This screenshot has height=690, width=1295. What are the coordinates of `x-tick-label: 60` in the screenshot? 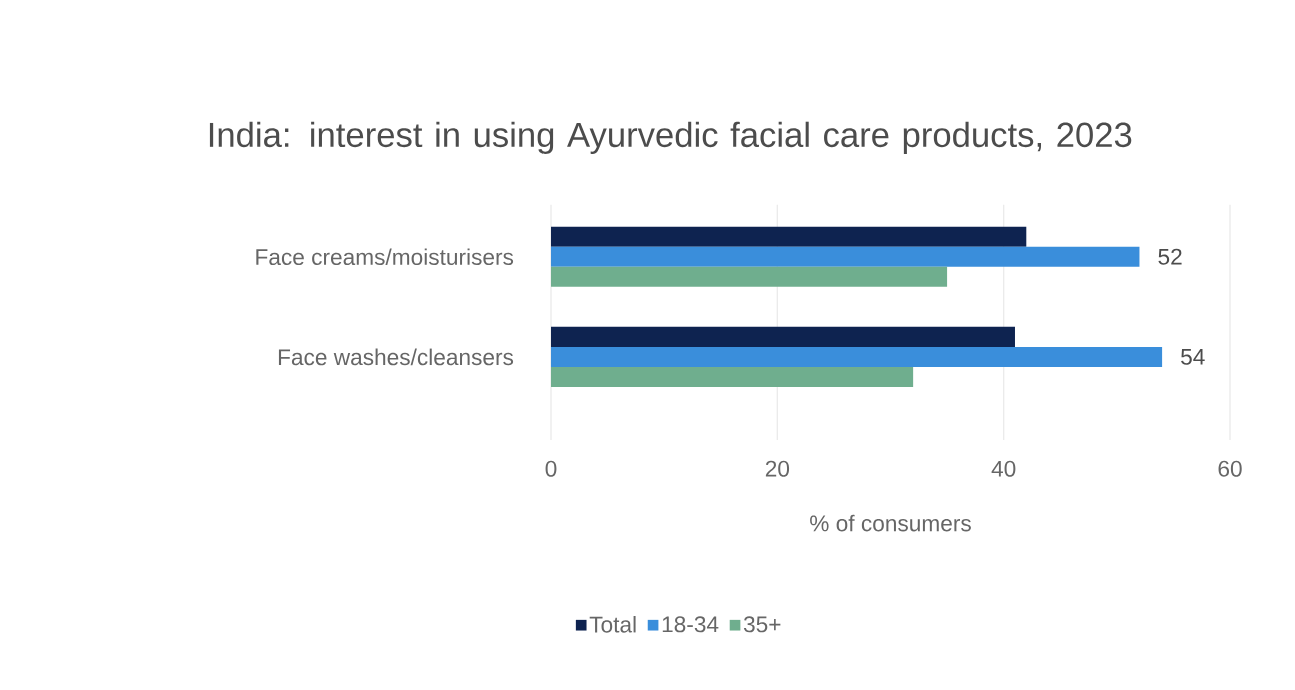 It's located at (1230, 468).